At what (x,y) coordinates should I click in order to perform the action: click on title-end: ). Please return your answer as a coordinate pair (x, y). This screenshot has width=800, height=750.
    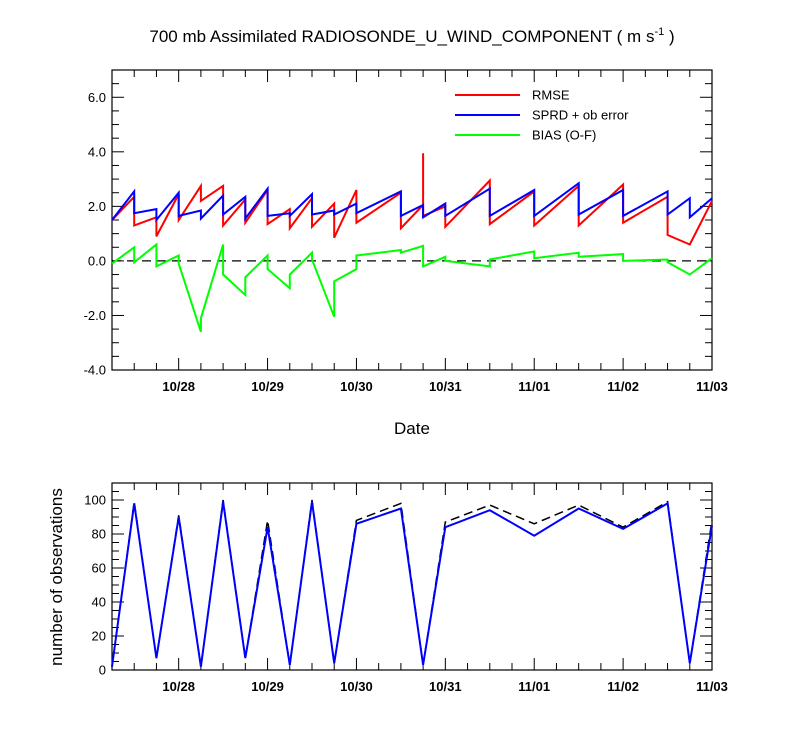
    Looking at the image, I should click on (669, 36).